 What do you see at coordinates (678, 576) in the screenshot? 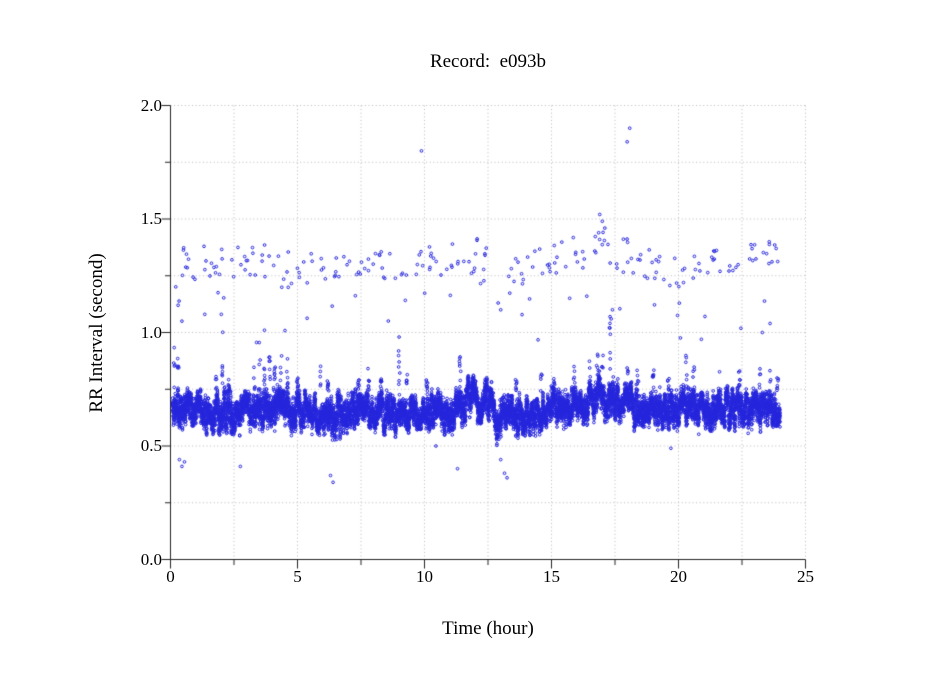
I see `x-tick-label: 20` at bounding box center [678, 576].